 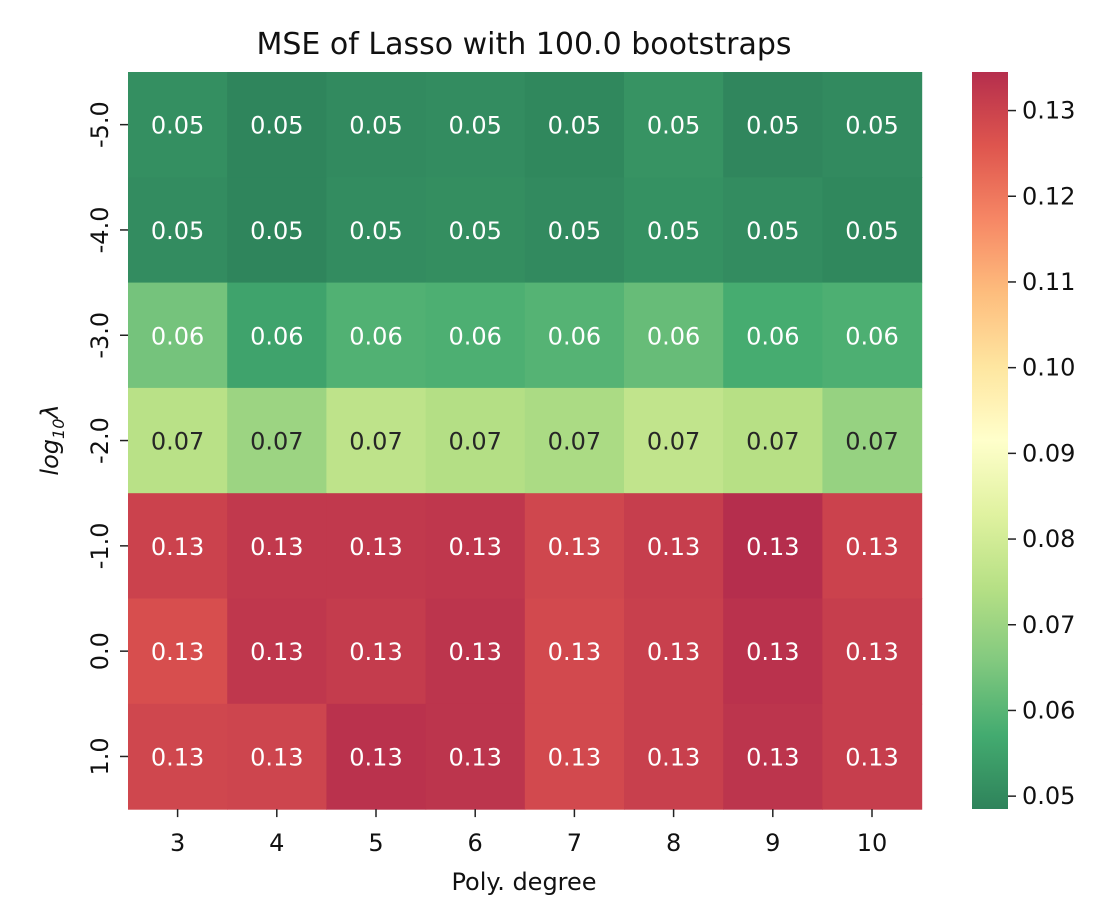 What do you see at coordinates (1048, 710) in the screenshot?
I see `colorbar-tick-label: 0.06` at bounding box center [1048, 710].